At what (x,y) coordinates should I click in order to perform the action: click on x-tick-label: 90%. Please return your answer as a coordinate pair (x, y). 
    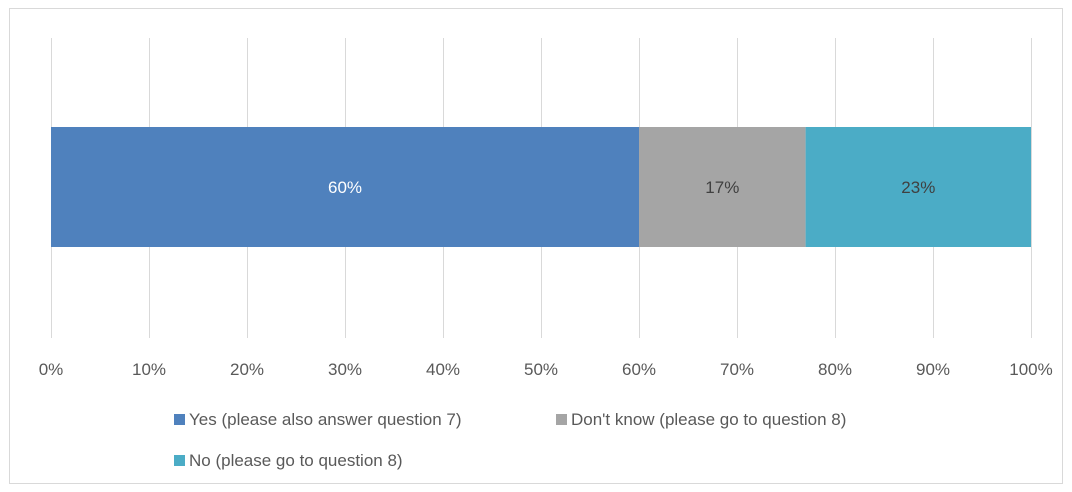
    Looking at the image, I should click on (933, 369).